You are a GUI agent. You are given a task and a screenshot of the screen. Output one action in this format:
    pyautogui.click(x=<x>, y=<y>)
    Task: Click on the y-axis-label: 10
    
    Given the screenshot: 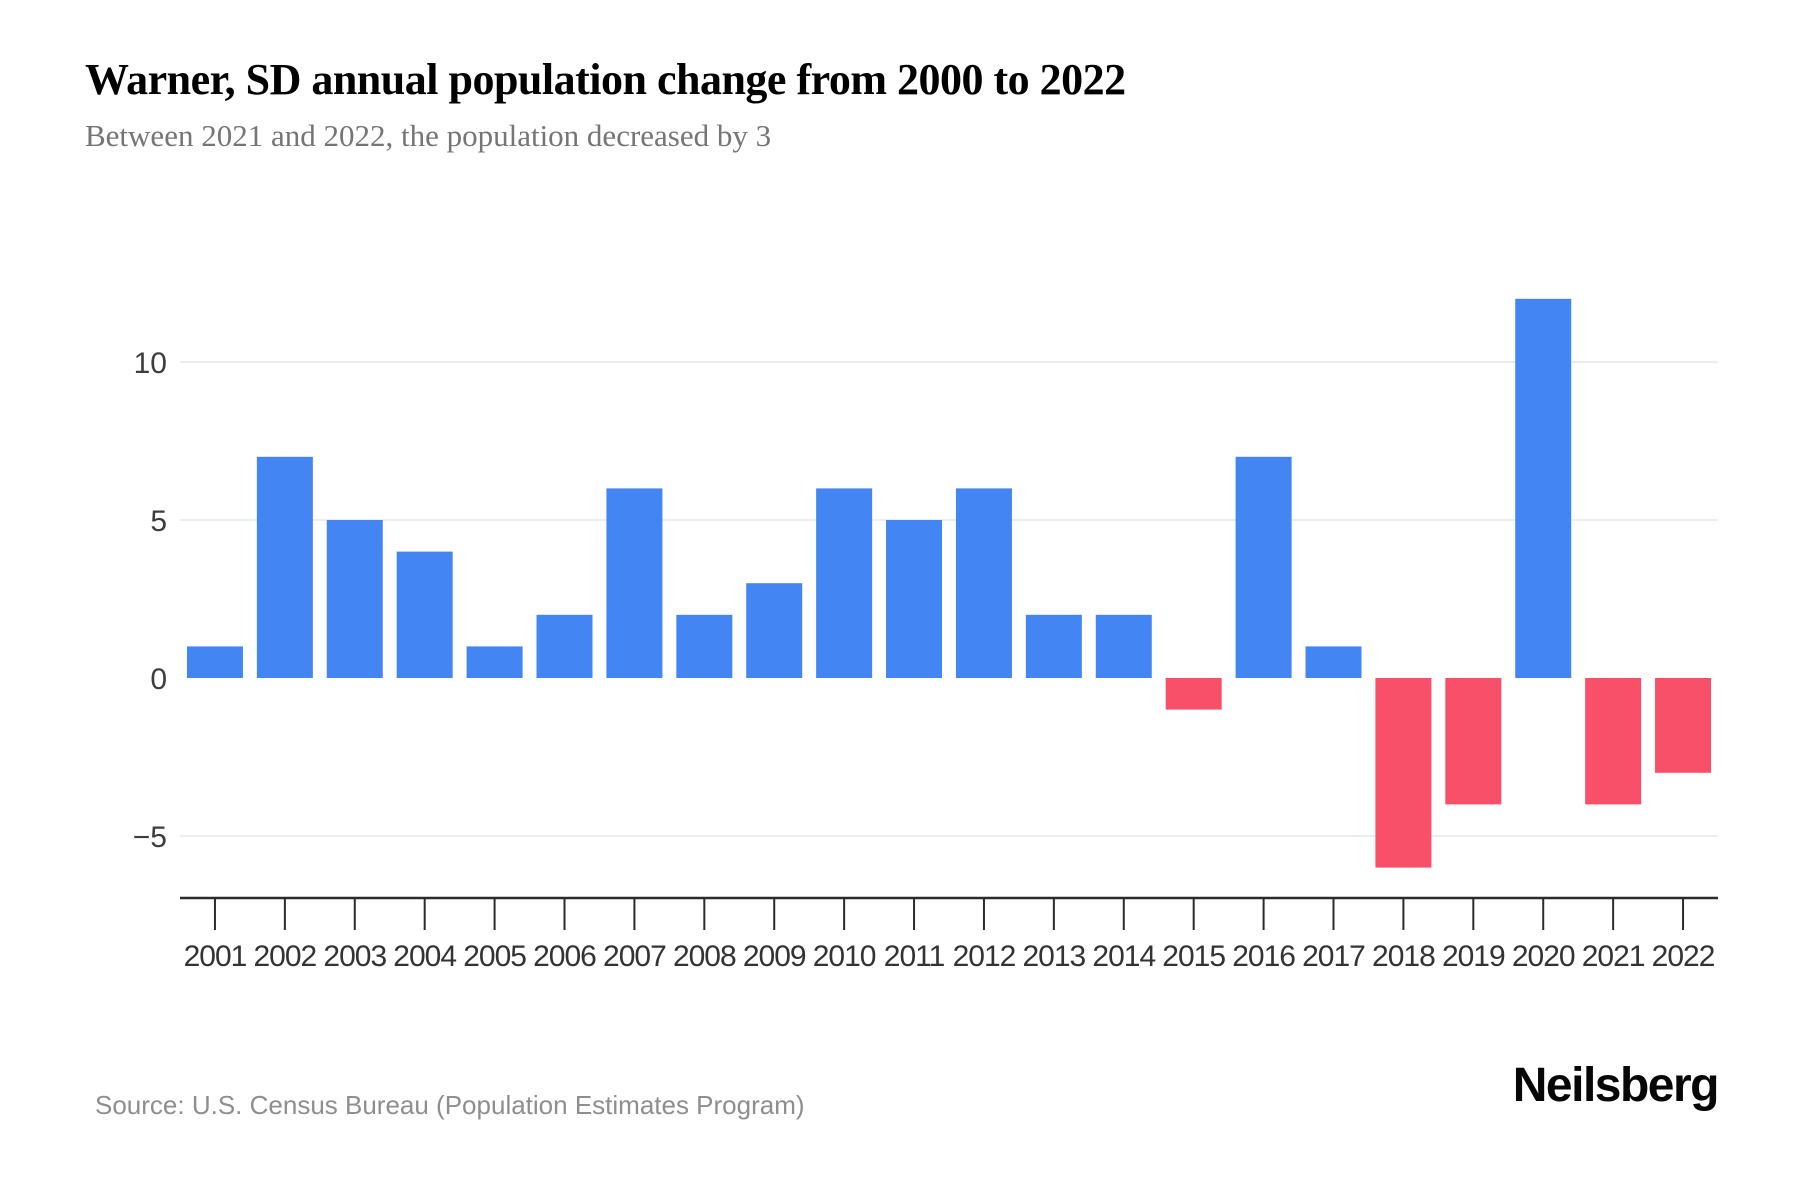 What is the action you would take?
    pyautogui.click(x=150, y=363)
    